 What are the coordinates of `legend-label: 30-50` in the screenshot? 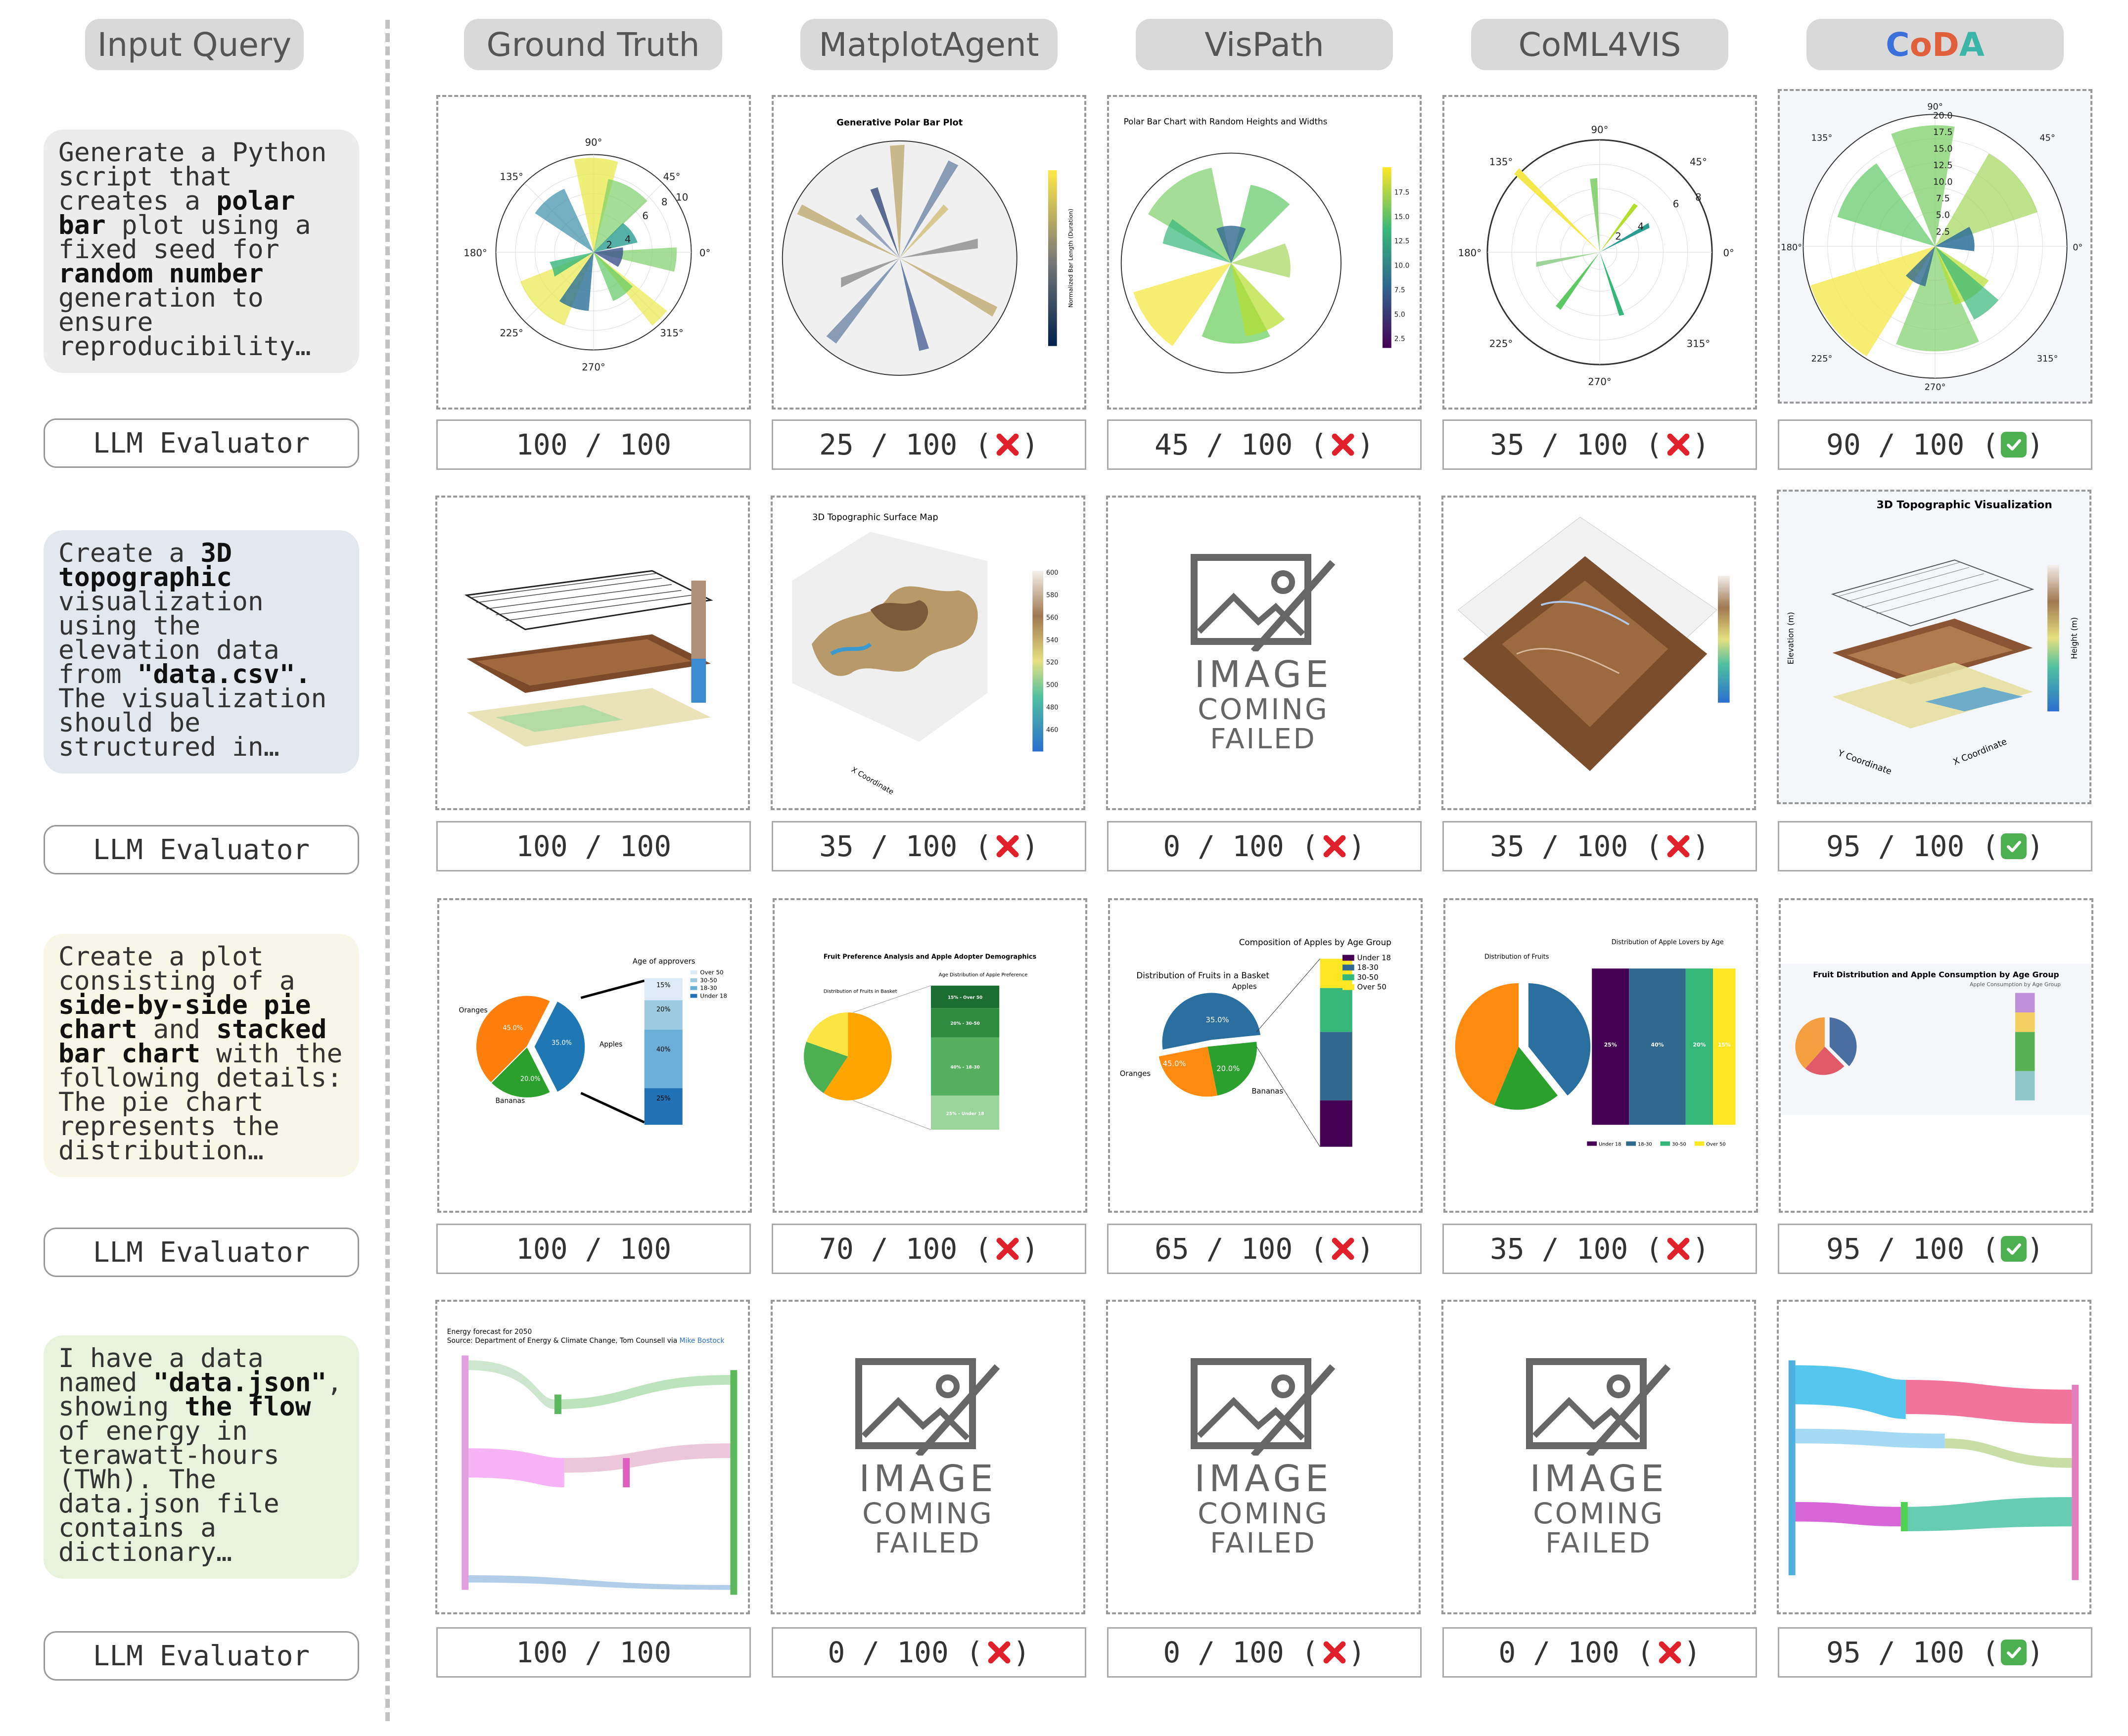 It's located at (708, 980).